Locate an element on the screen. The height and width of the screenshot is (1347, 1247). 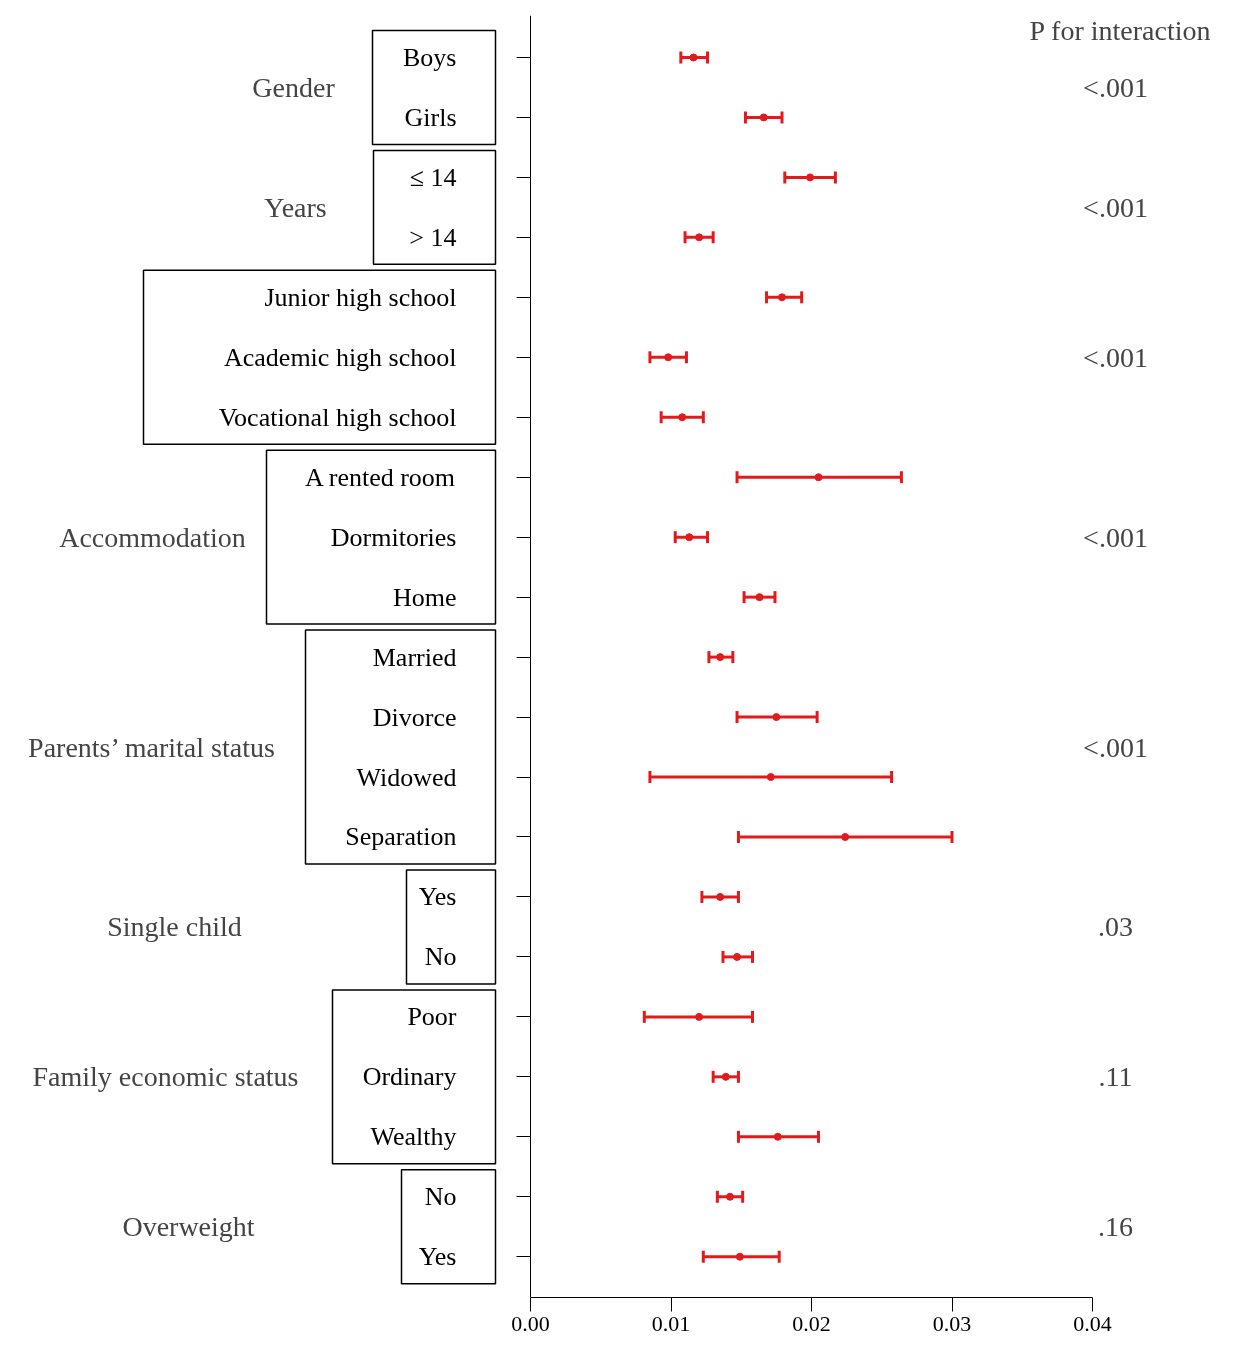
y-tick-label: > 14 is located at coordinates (433, 237).